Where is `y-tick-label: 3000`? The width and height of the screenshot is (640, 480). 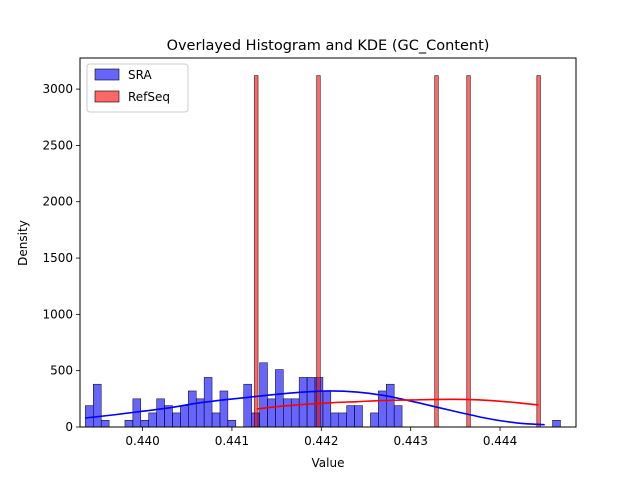 y-tick-label: 3000 is located at coordinates (57, 89).